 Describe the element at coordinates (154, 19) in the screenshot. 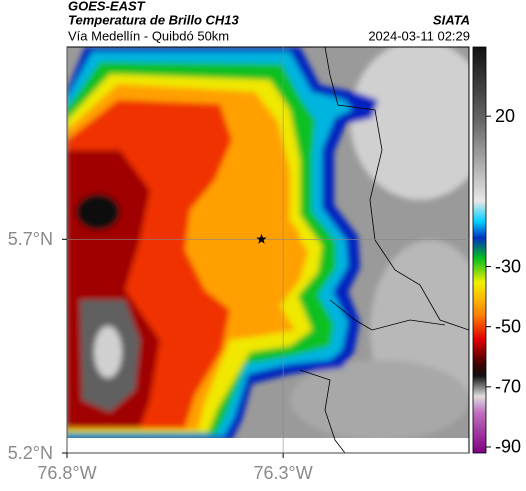

I see `title: Temperatura de Brillo CH13` at that location.